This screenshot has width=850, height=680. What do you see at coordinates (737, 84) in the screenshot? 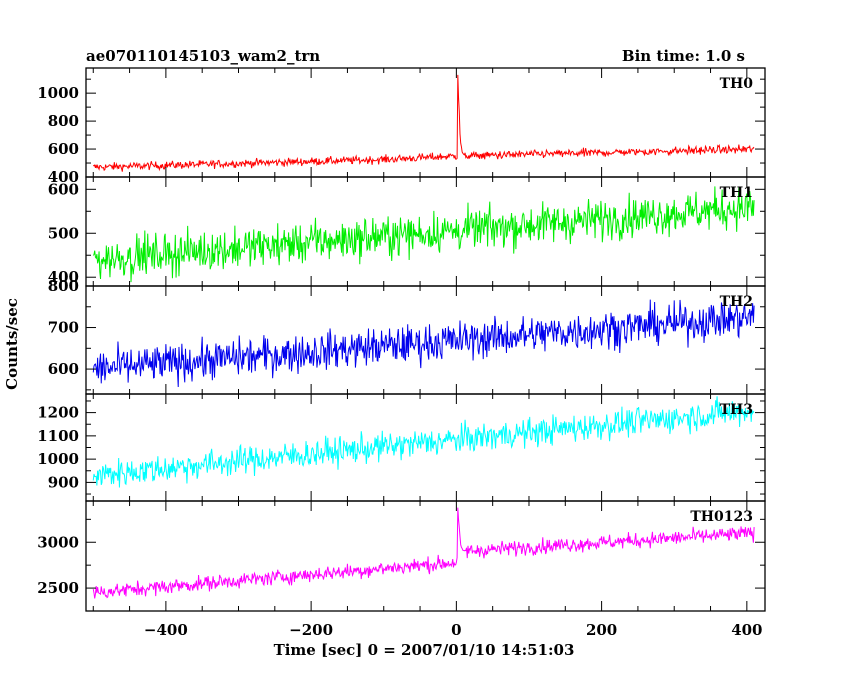
I see `panel-label-th0: TH0` at bounding box center [737, 84].